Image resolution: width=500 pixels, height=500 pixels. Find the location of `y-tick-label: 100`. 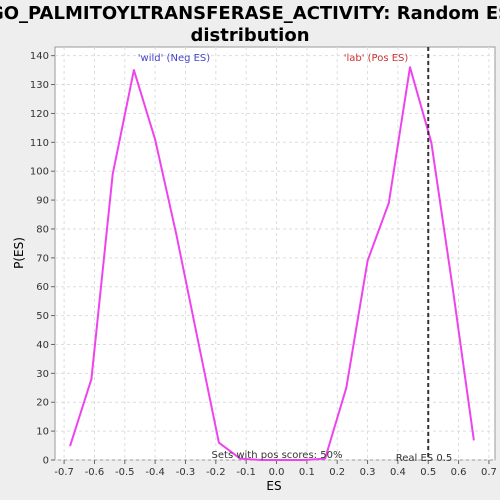

y-tick-label: 100 is located at coordinates (39, 172).